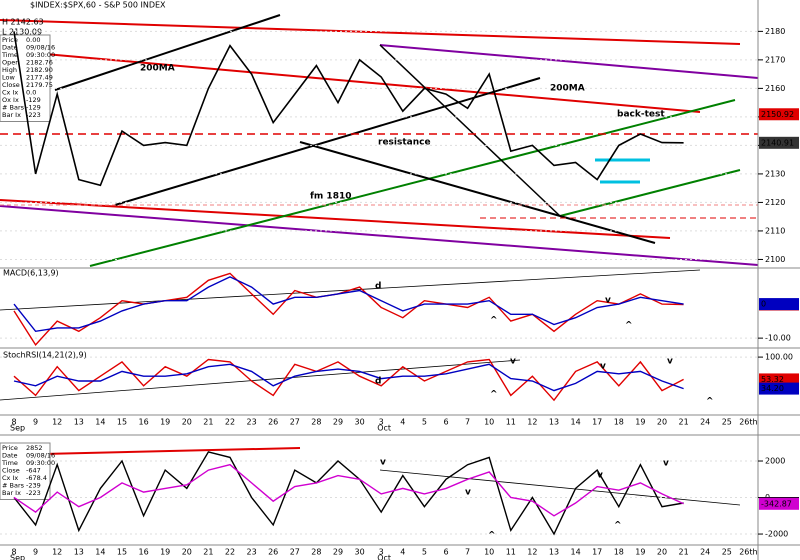 Image resolution: width=800 pixels, height=560 pixels. Describe the element at coordinates (10, 456) in the screenshot. I see `info-key: Date` at that location.